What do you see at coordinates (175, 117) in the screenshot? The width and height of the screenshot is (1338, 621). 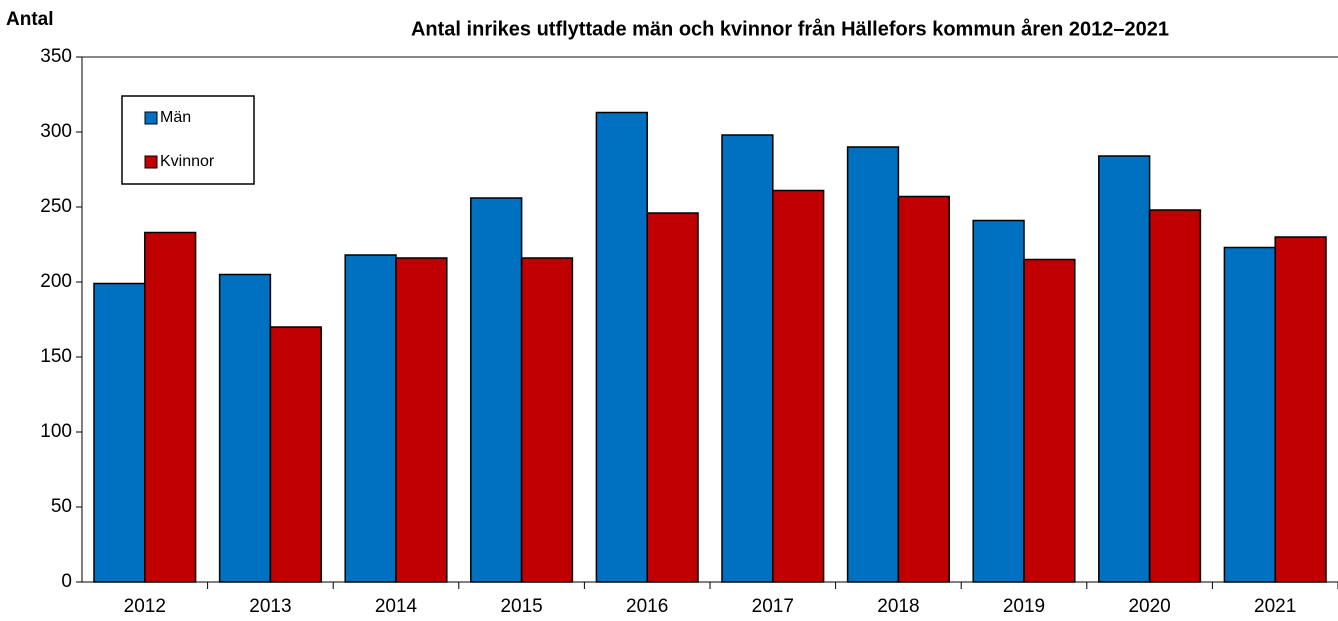 I see `legend-label: Män` at bounding box center [175, 117].